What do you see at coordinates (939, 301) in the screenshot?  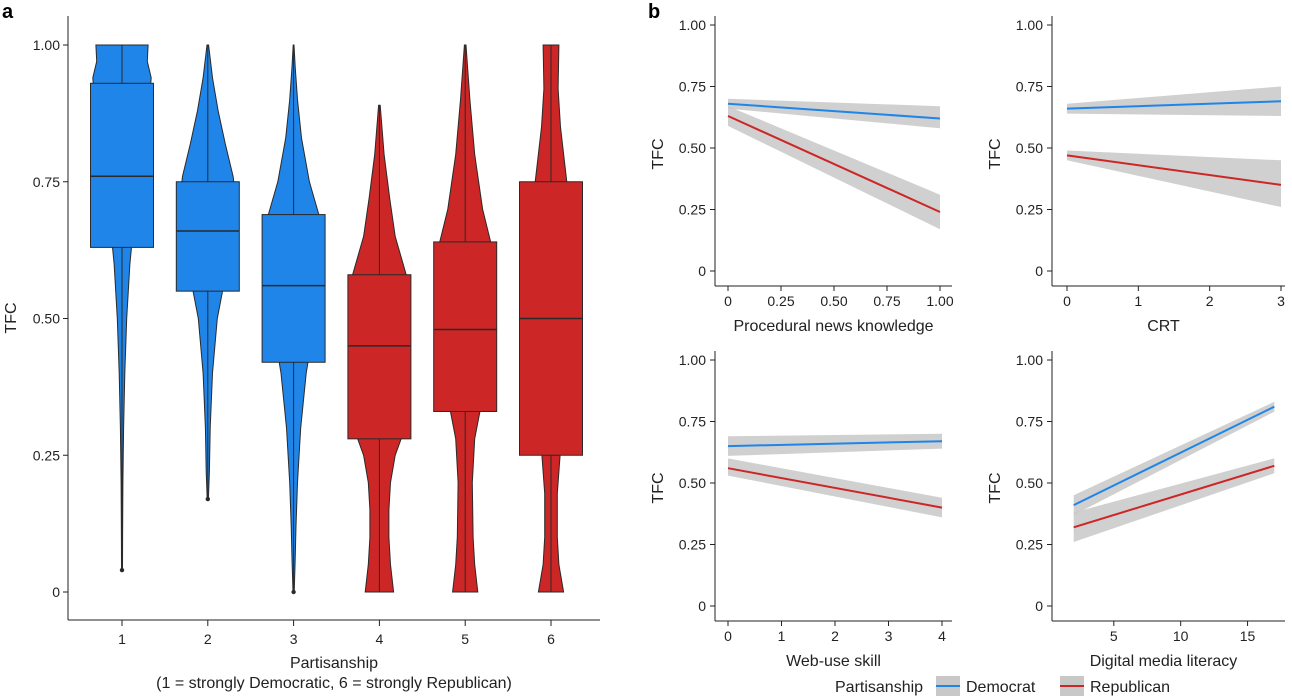 I see `x-tick-label: 1.00` at bounding box center [939, 301].